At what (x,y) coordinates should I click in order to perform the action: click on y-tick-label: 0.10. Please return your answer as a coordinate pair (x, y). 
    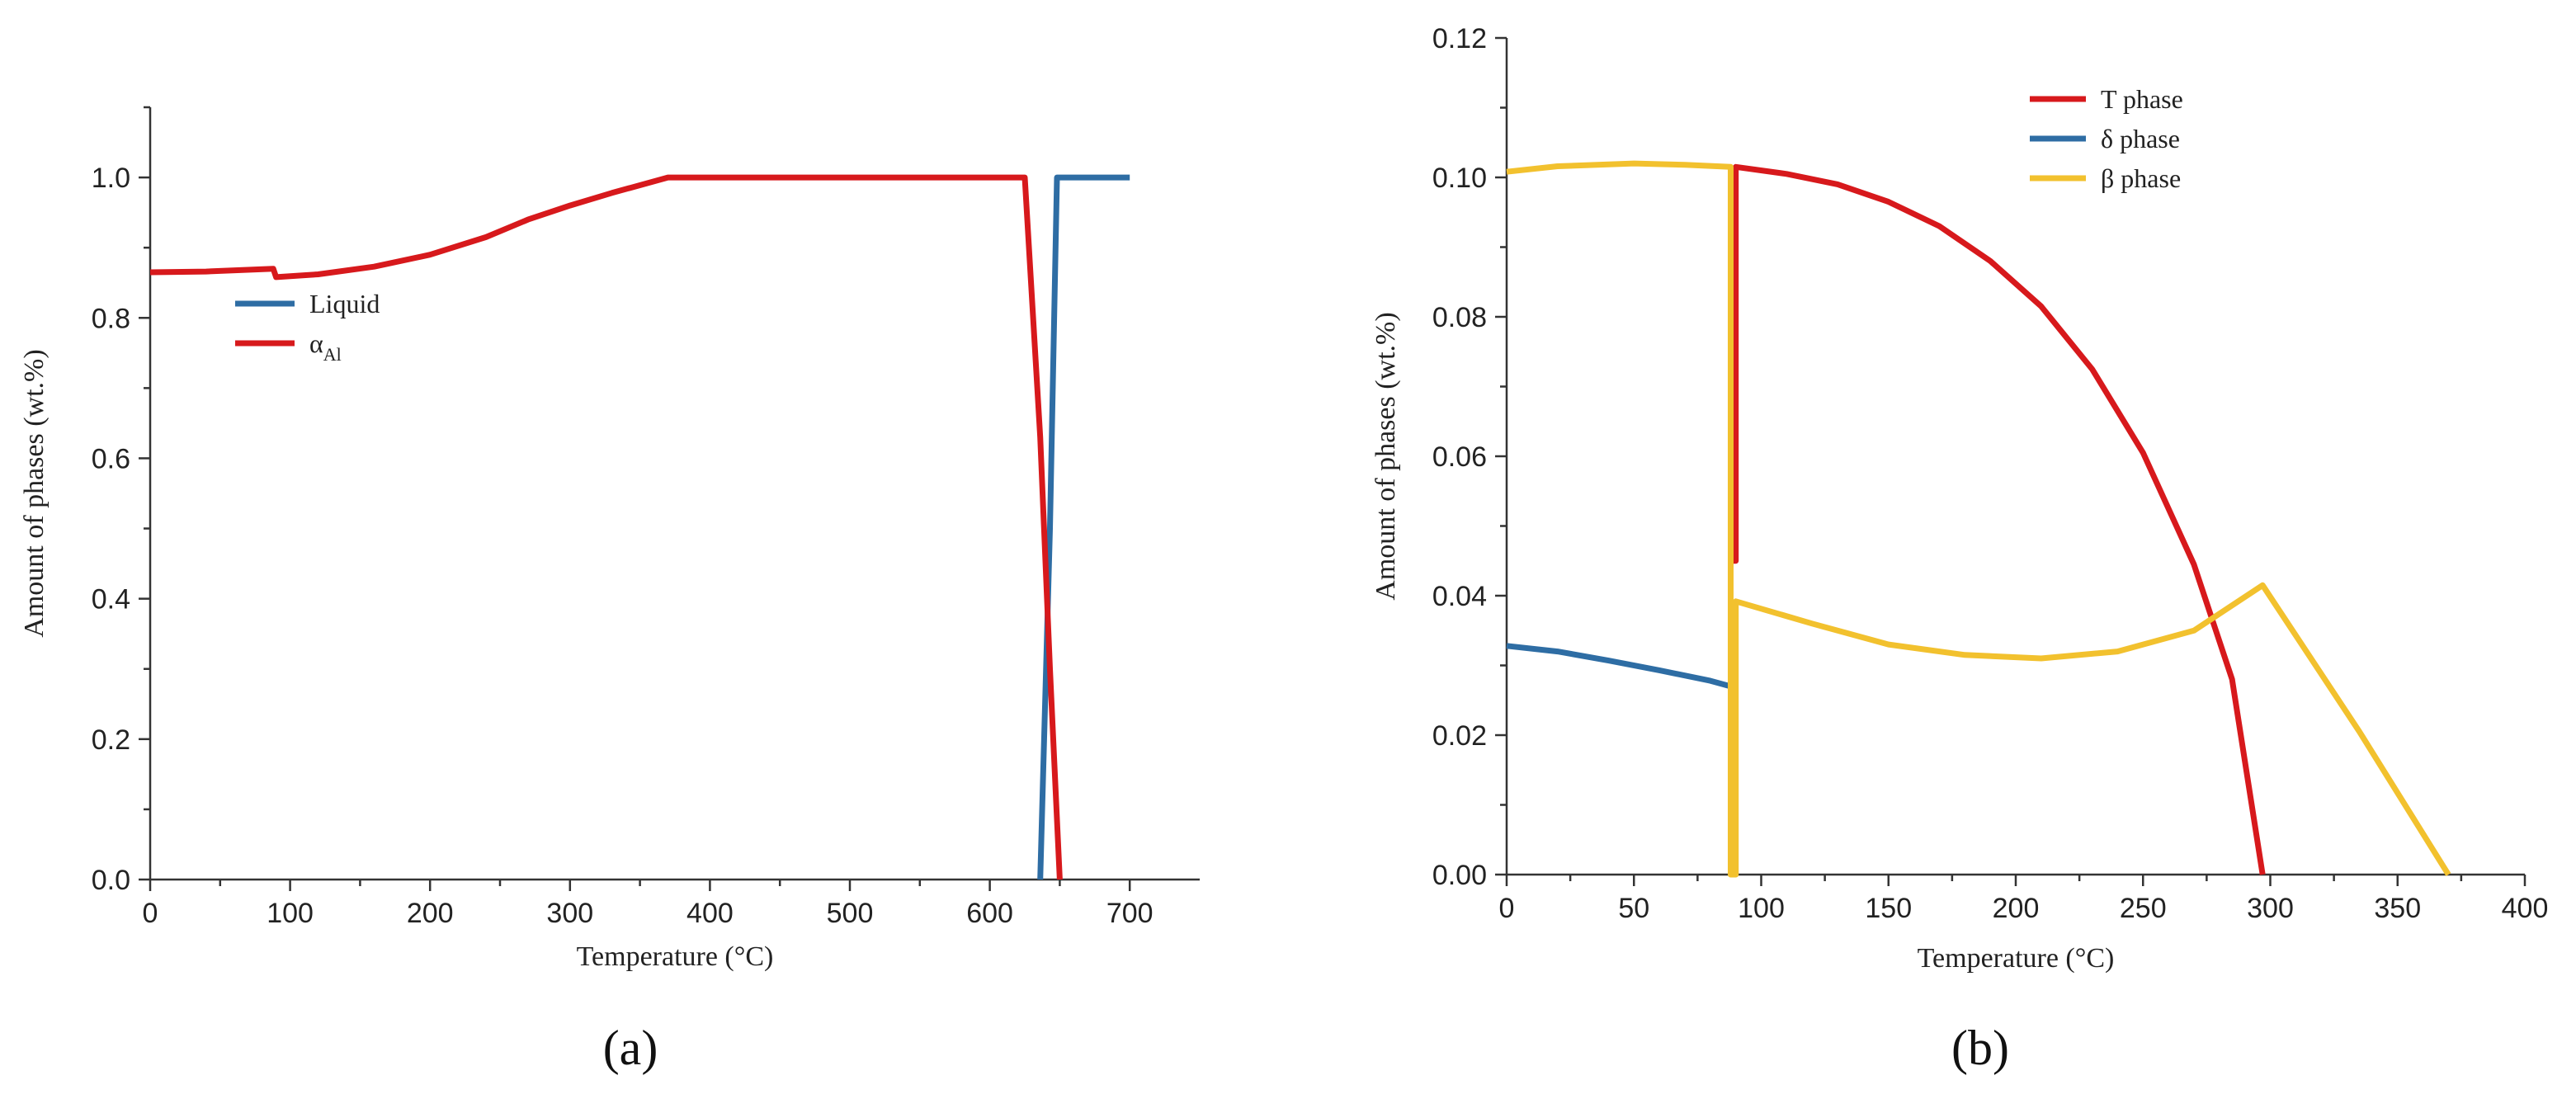
    Looking at the image, I should click on (1459, 178).